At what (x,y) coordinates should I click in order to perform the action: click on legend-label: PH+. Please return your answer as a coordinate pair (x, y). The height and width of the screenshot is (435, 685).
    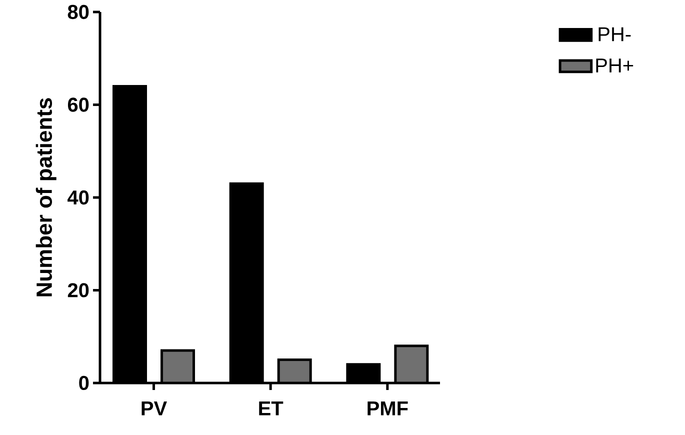
    Looking at the image, I should click on (615, 65).